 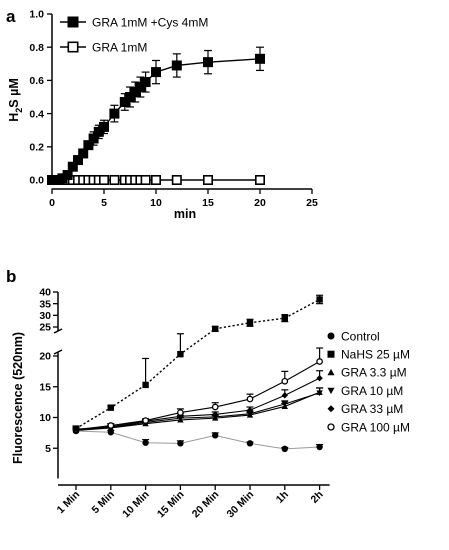 What do you see at coordinates (241, 505) in the screenshot?
I see `panel-b-xtick-label: 30 Min` at bounding box center [241, 505].